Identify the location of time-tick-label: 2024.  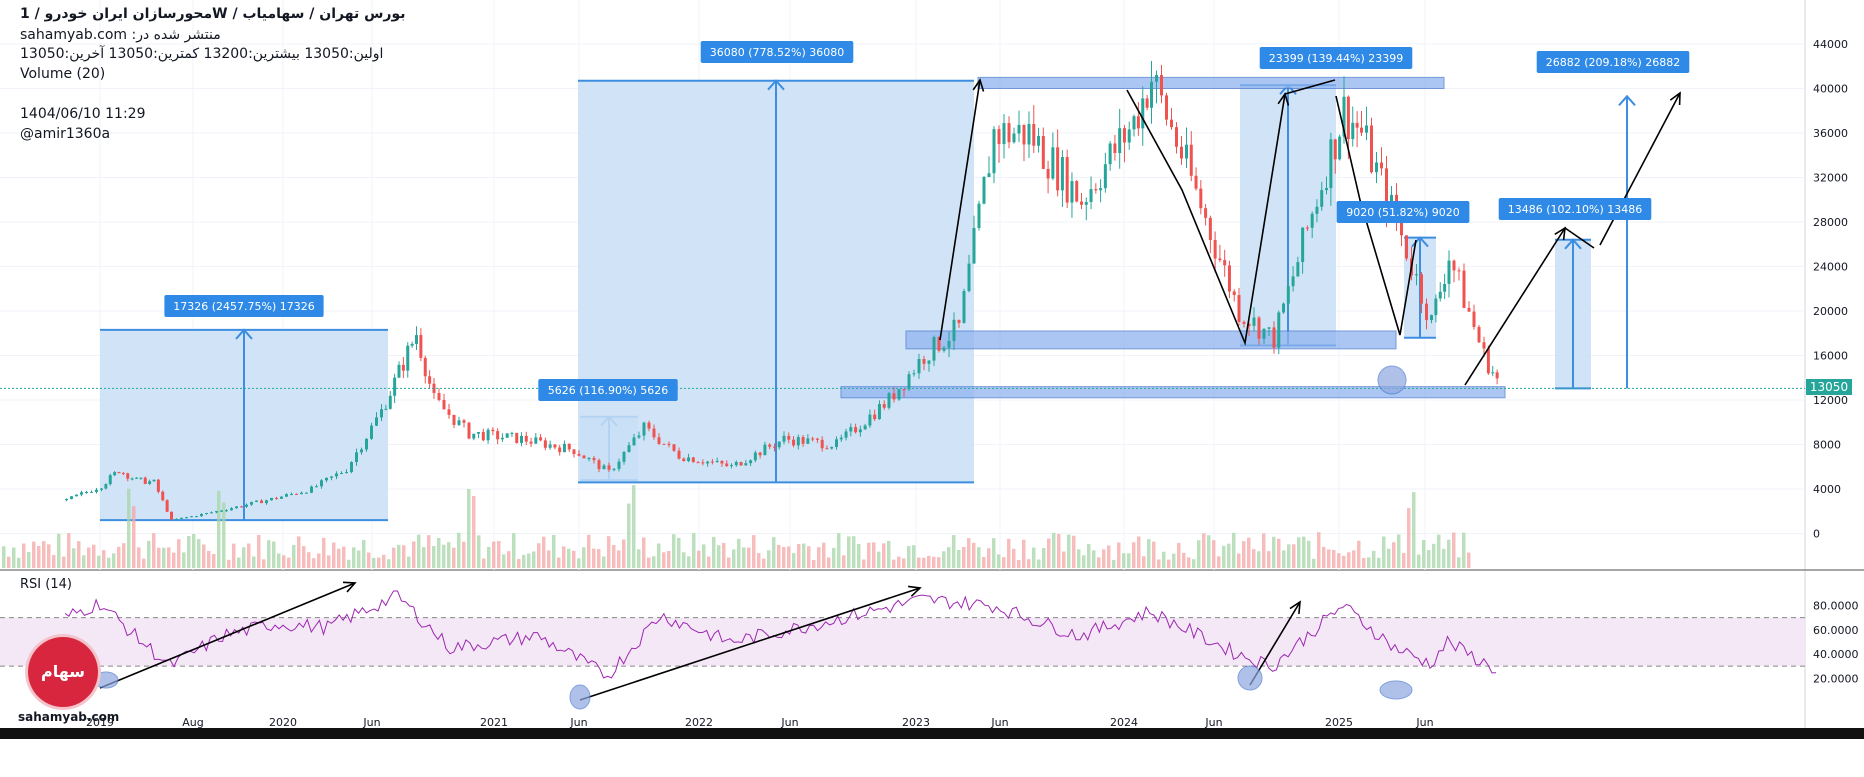
(1124, 722).